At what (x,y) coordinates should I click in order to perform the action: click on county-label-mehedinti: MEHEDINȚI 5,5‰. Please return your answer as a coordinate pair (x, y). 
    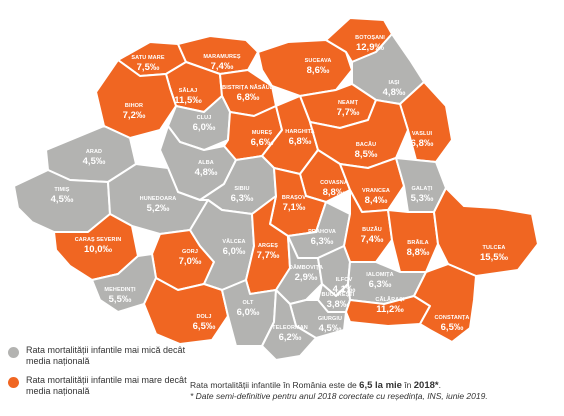
    Looking at the image, I should click on (119, 296).